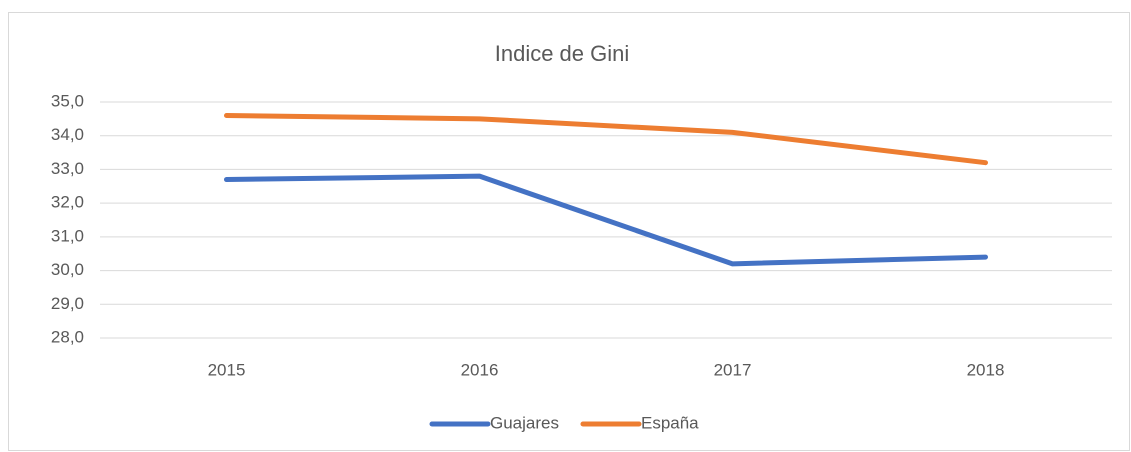  I want to click on x-tick-label: 2017, so click(733, 369).